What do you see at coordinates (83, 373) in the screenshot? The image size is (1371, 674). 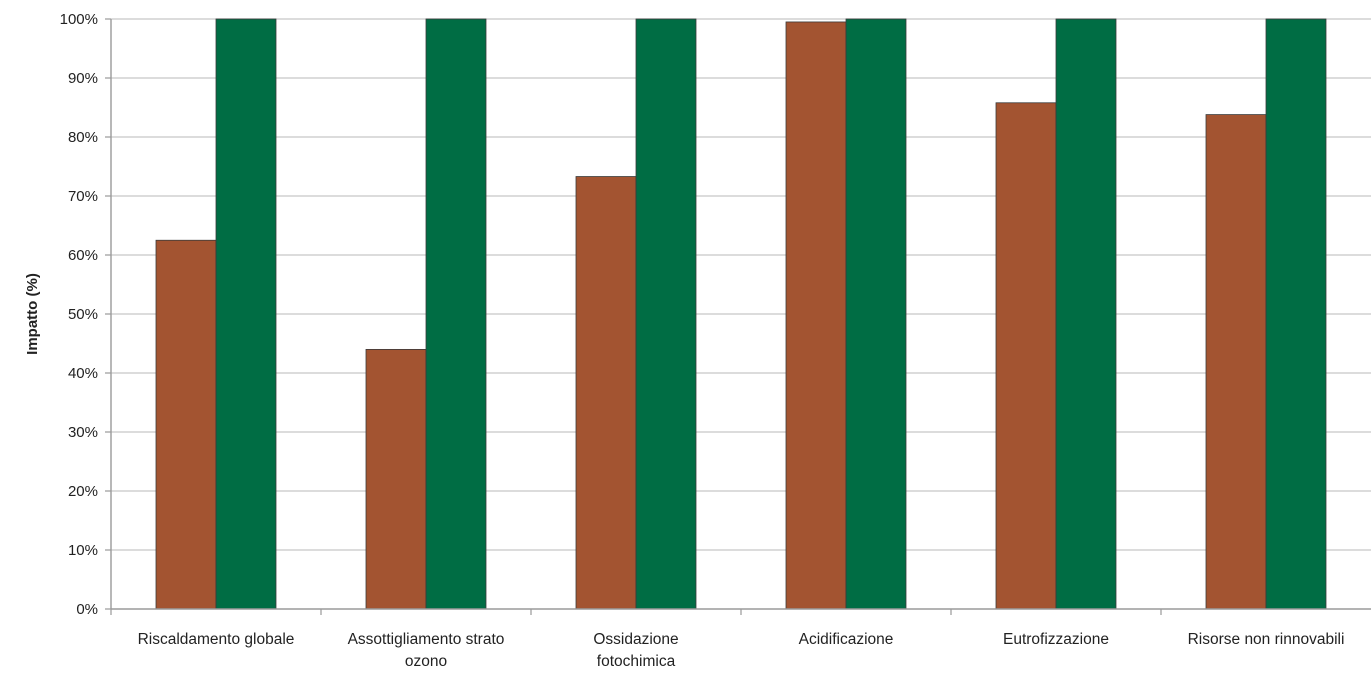 I see `y-tick-label: 40%` at bounding box center [83, 373].